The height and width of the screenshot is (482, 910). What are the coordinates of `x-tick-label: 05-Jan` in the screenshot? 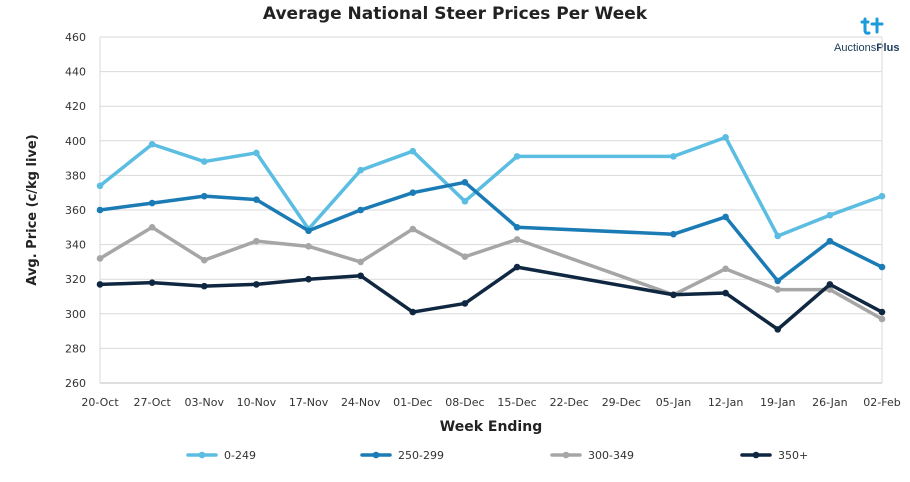 It's located at (674, 402).